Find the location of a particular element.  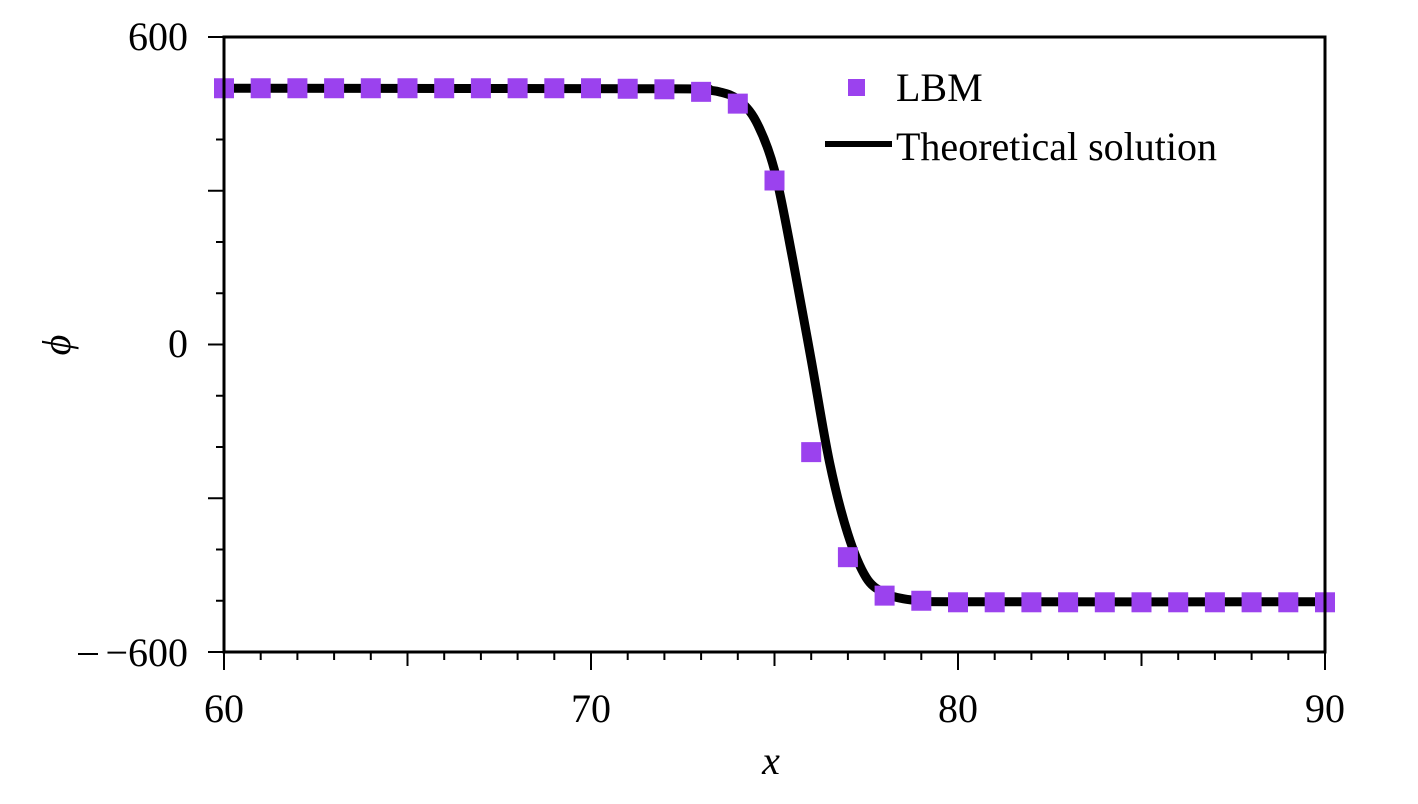

y-axis-title: ϕ is located at coordinates (56, 345).